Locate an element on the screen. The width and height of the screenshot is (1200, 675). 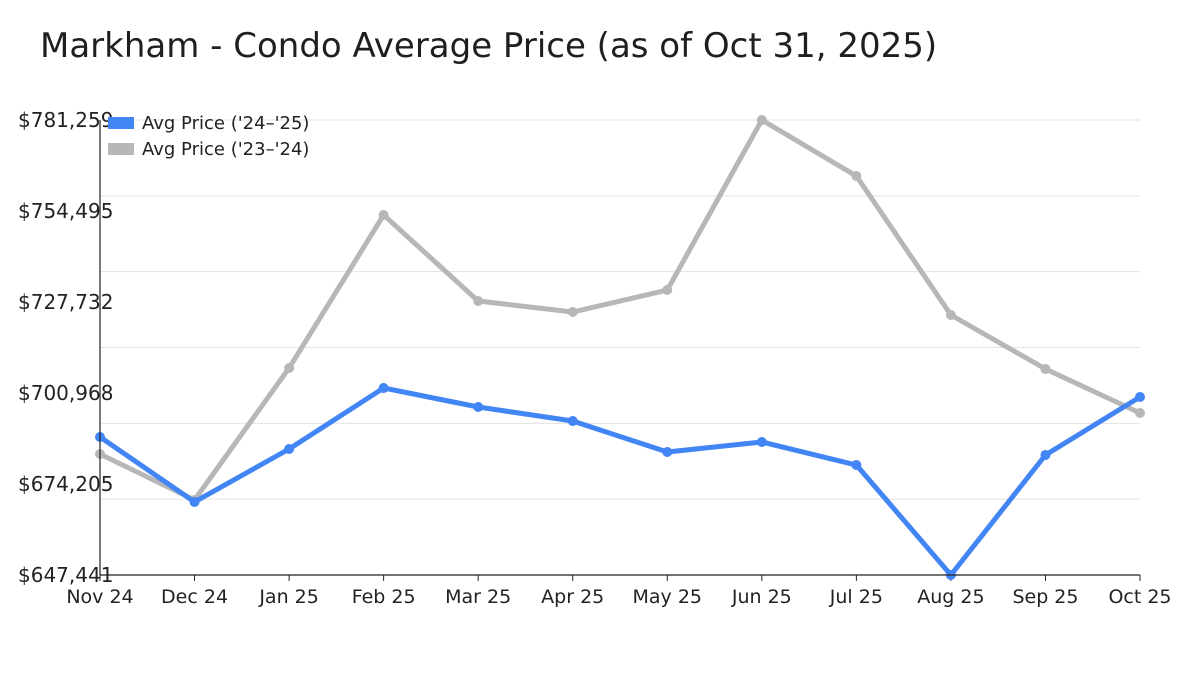
x-tick-label: Aug 25 is located at coordinates (950, 597).